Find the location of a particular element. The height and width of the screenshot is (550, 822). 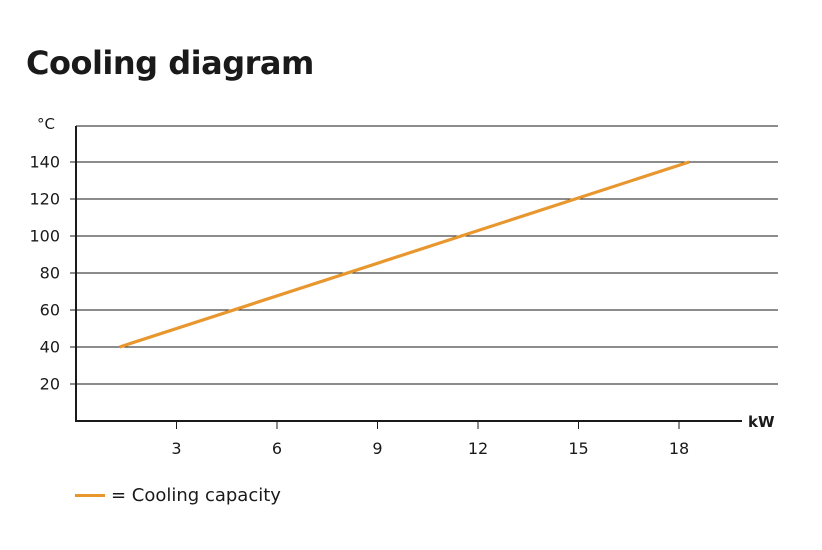

x-axis-unit-label: kW is located at coordinates (761, 422).